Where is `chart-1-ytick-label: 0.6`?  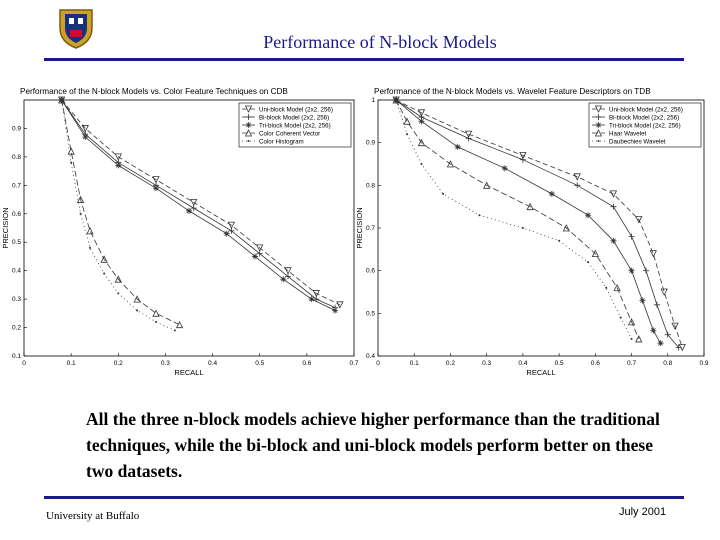 chart-1-ytick-label: 0.6 is located at coordinates (16, 214).